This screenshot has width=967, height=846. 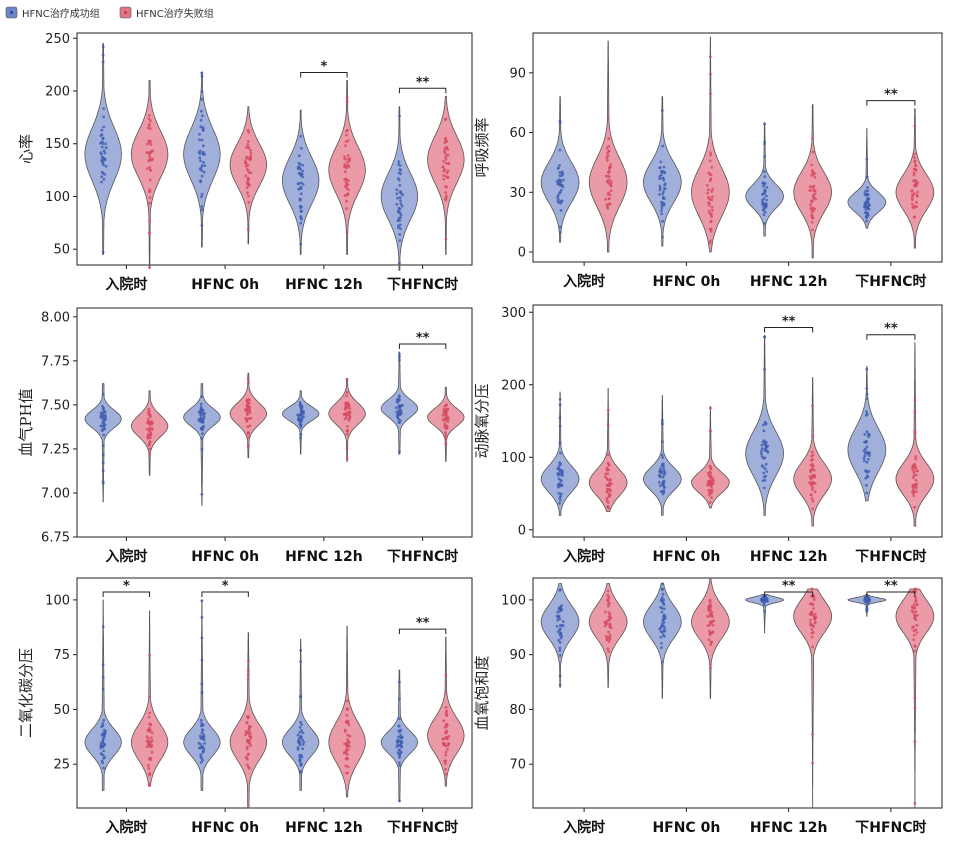 I want to click on x-tick-label: 下HFNC时, so click(x=890, y=556).